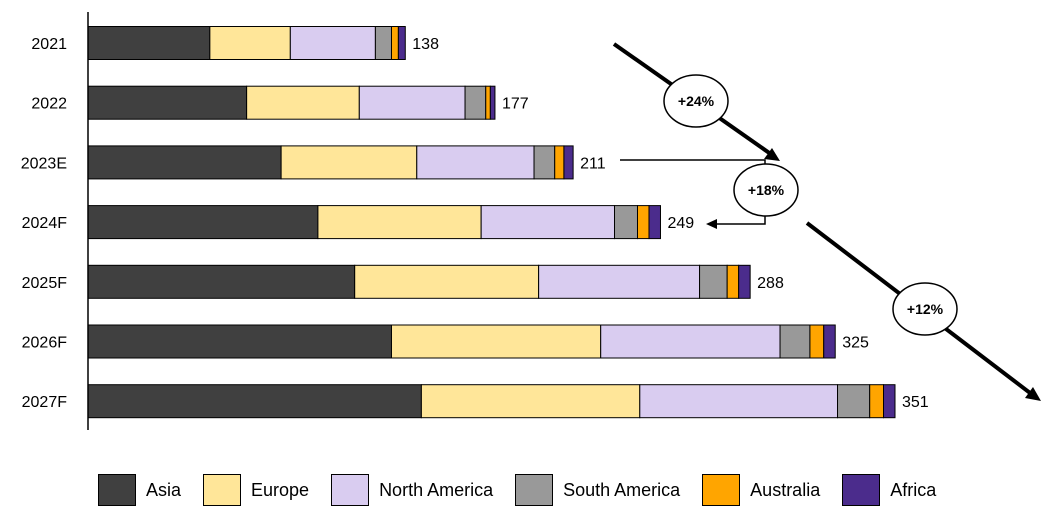  What do you see at coordinates (622, 489) in the screenshot?
I see `legend-label: South America` at bounding box center [622, 489].